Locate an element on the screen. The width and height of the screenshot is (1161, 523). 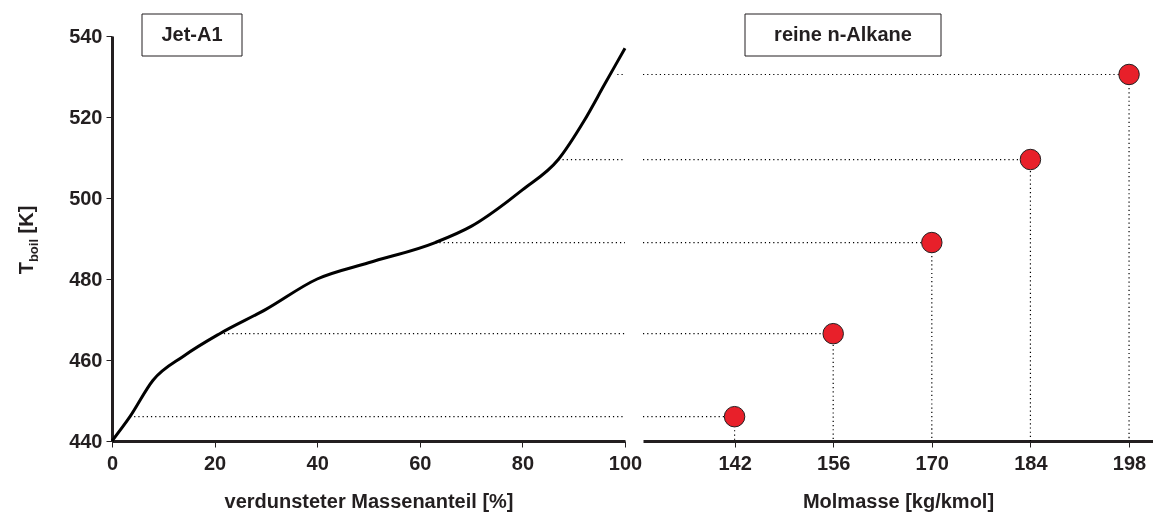
x-tick-label: 142 is located at coordinates (735, 462).